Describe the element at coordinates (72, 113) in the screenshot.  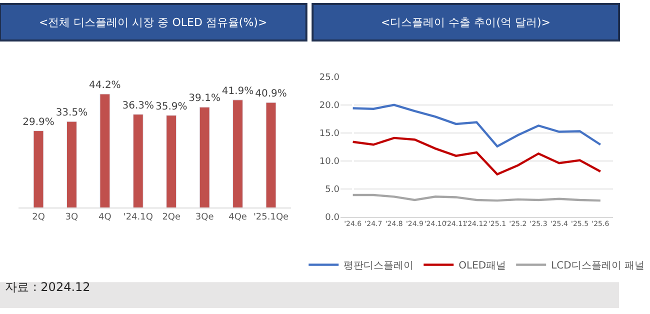
I see `data-label: 33.5%` at that location.